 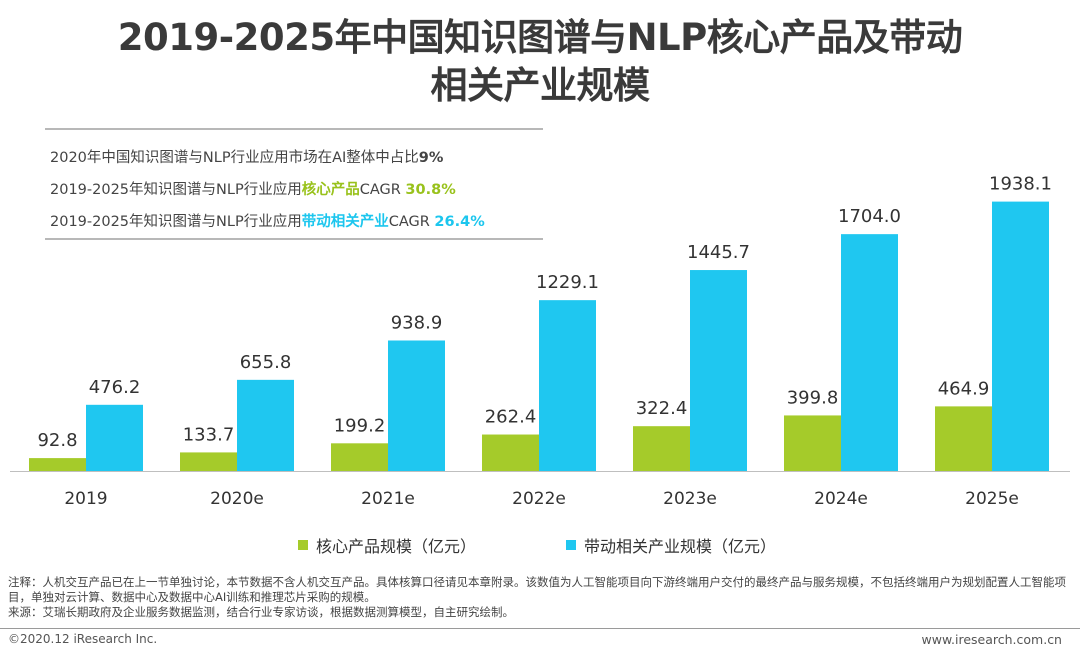 What do you see at coordinates (690, 499) in the screenshot?
I see `x-tick-label-2023e: 2023e` at bounding box center [690, 499].